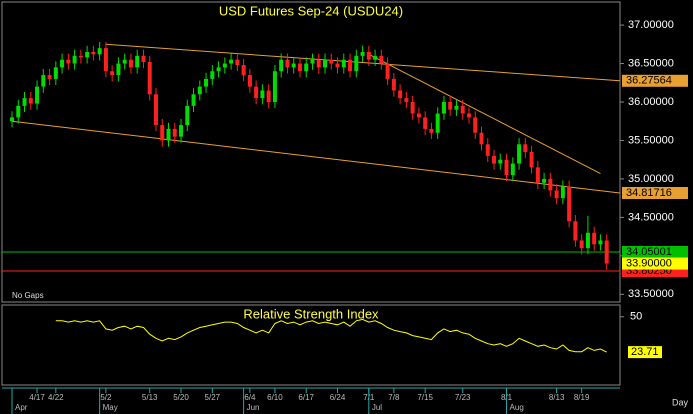 The width and height of the screenshot is (693, 414). Describe the element at coordinates (649, 252) in the screenshot. I see `level-tag: 34.05001` at that location.